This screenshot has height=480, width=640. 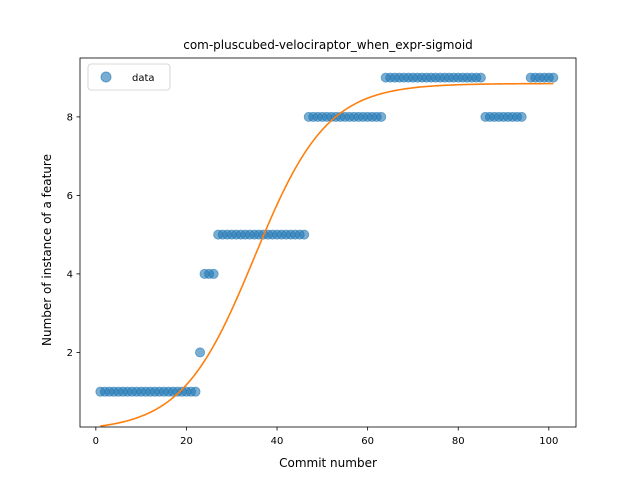 I want to click on legend-marker-data, so click(x=106, y=77).